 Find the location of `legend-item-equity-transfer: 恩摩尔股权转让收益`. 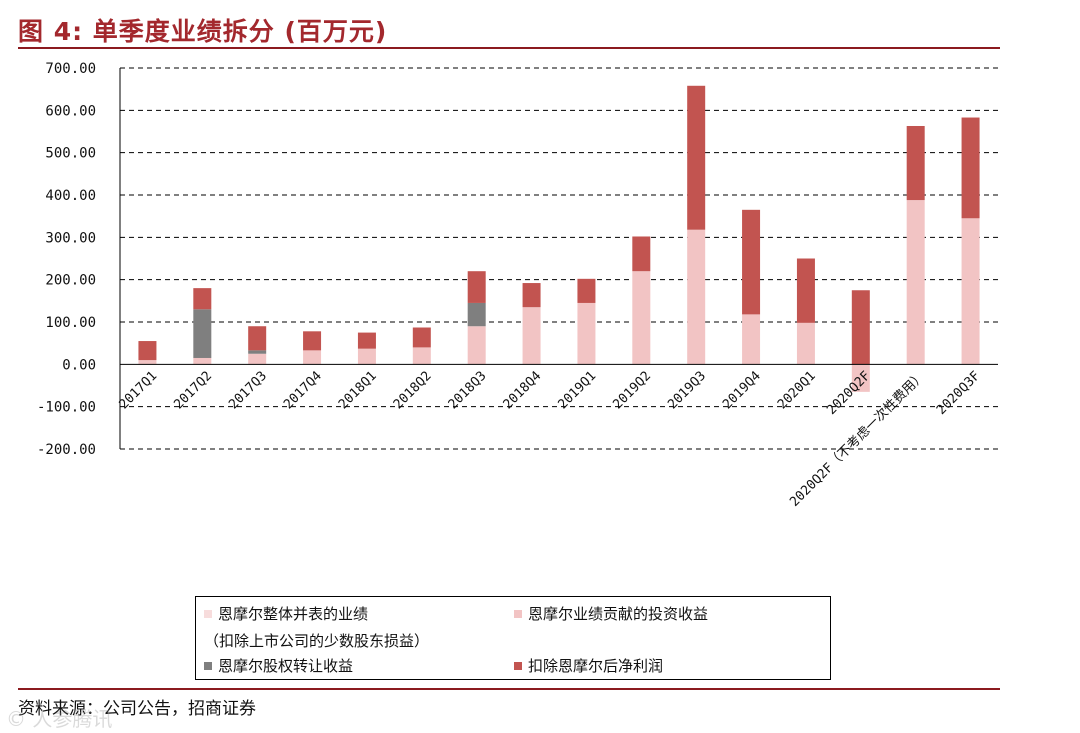

legend-item-equity-transfer: 恩摩尔股权转让收益 is located at coordinates (278, 665).